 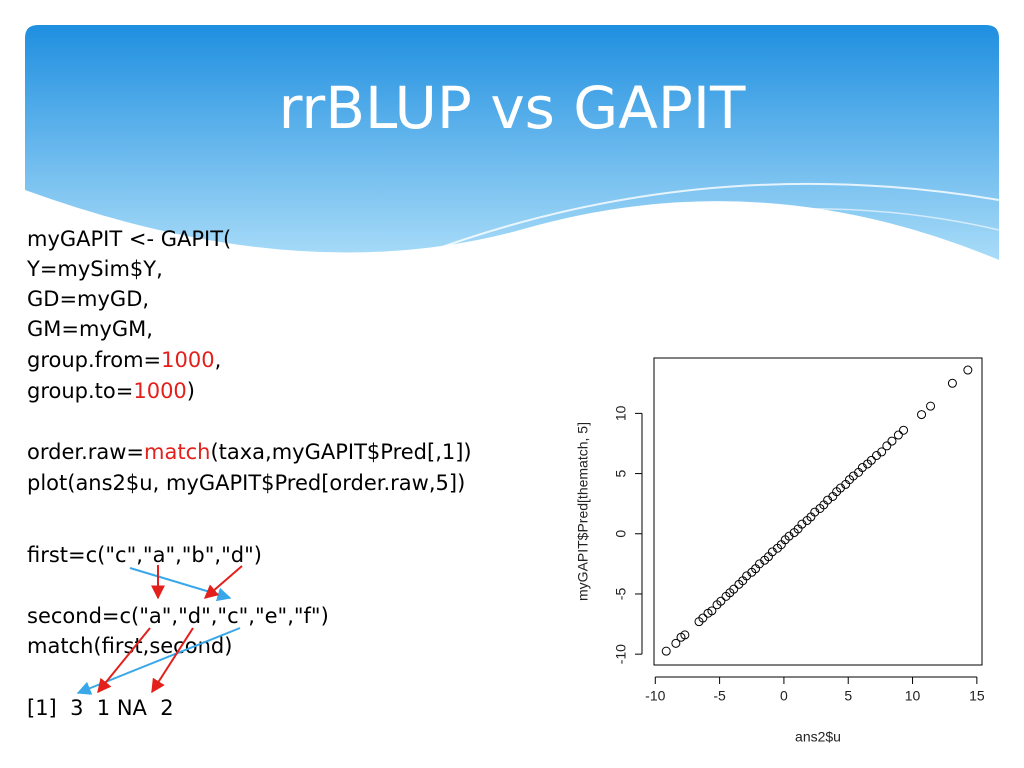 I want to click on code-line: group.to=1000), so click(x=111, y=391).